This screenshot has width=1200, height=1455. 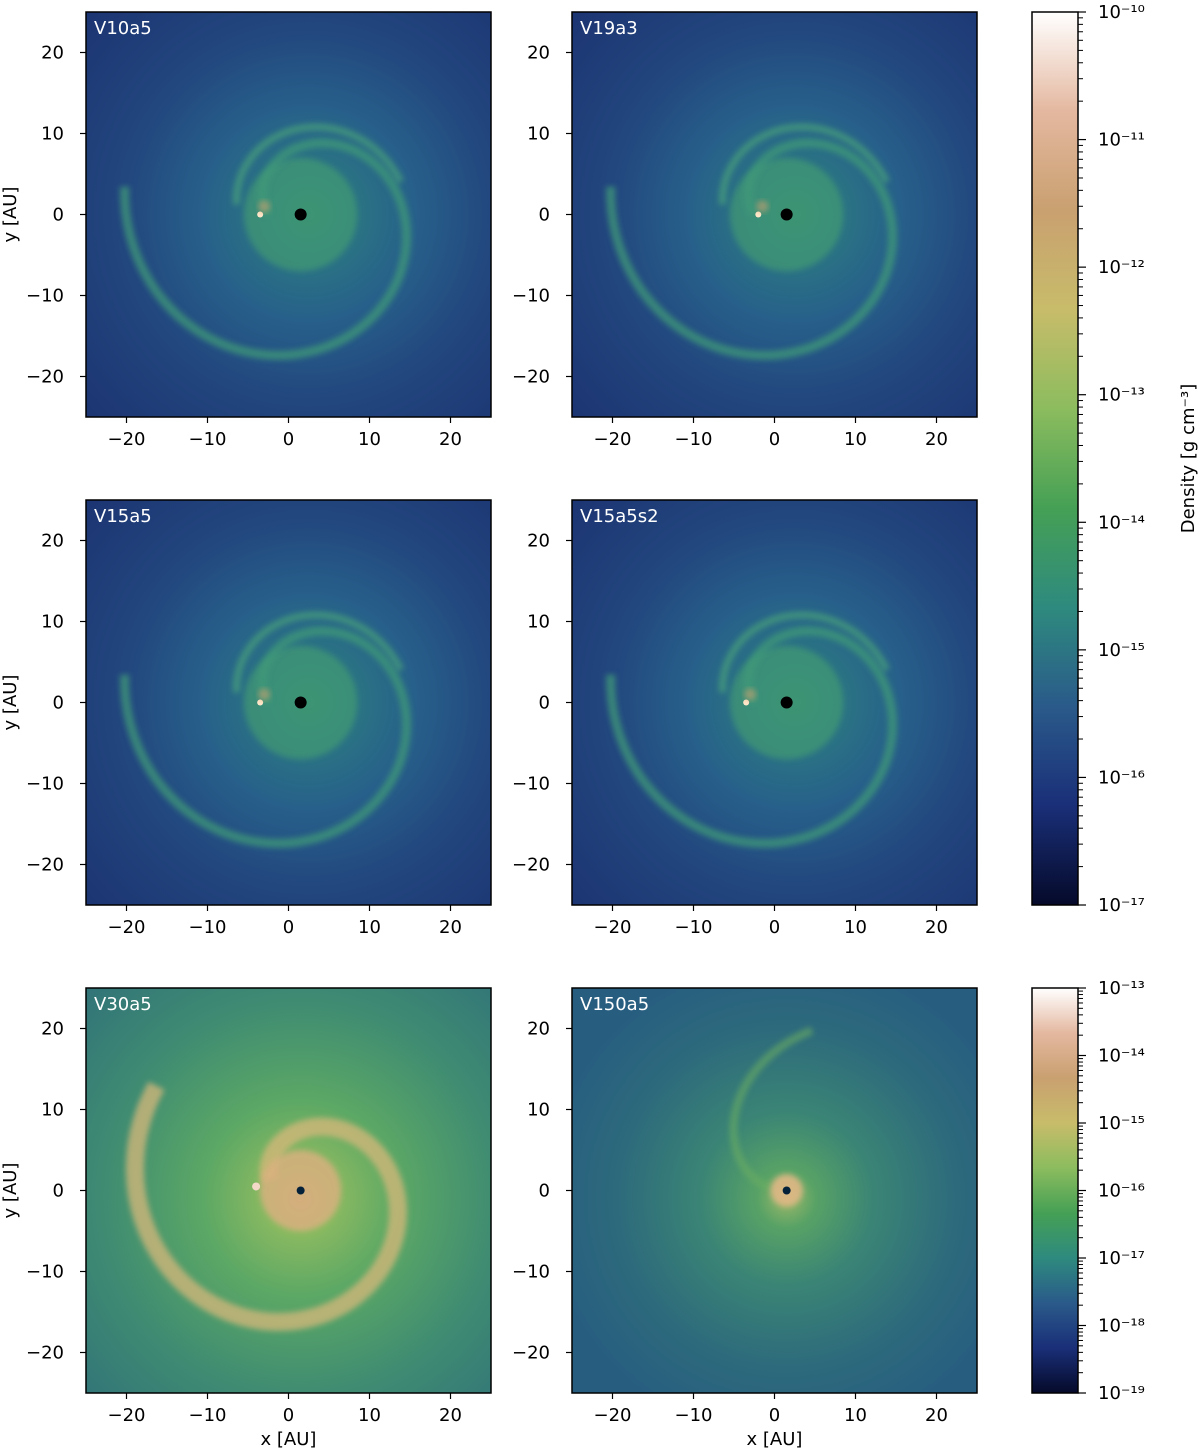 What do you see at coordinates (614, 1004) in the screenshot?
I see `panel-title: V150a5` at bounding box center [614, 1004].